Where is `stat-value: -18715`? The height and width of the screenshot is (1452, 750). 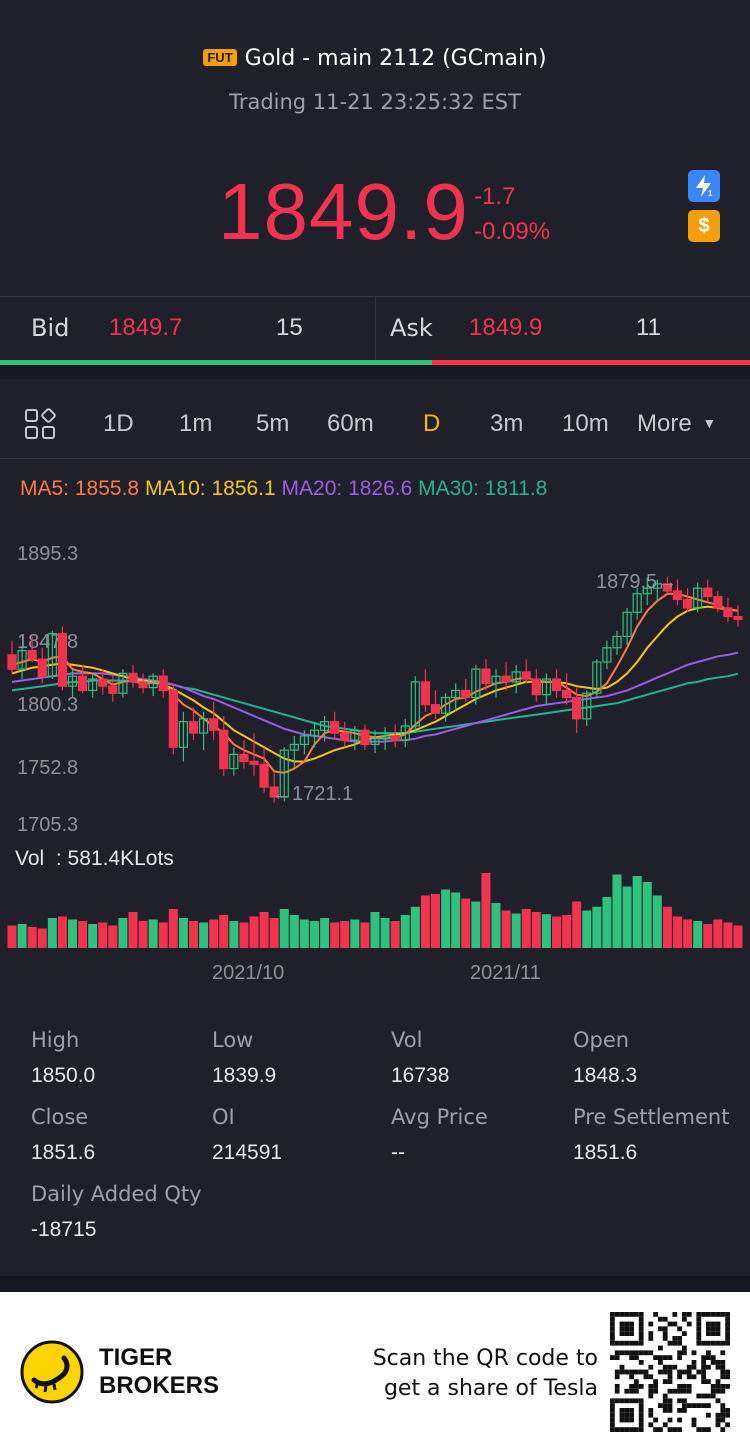
stat-value: -18715 is located at coordinates (64, 1229).